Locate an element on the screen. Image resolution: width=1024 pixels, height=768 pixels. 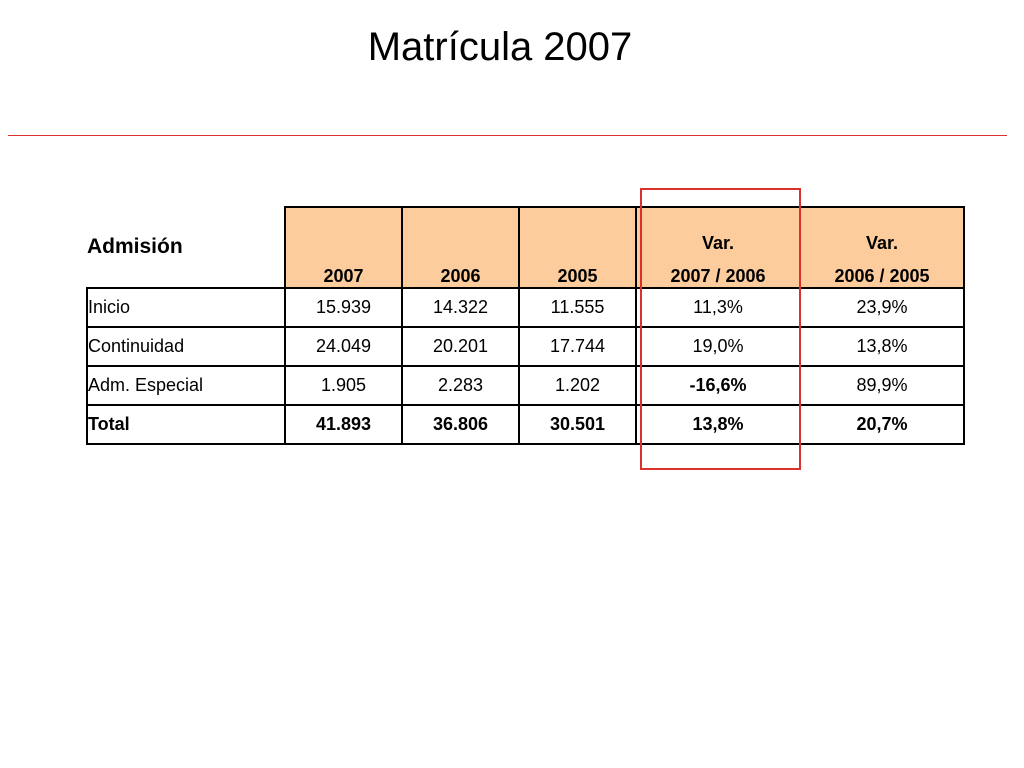
row-label: Inicio is located at coordinates (186, 307).